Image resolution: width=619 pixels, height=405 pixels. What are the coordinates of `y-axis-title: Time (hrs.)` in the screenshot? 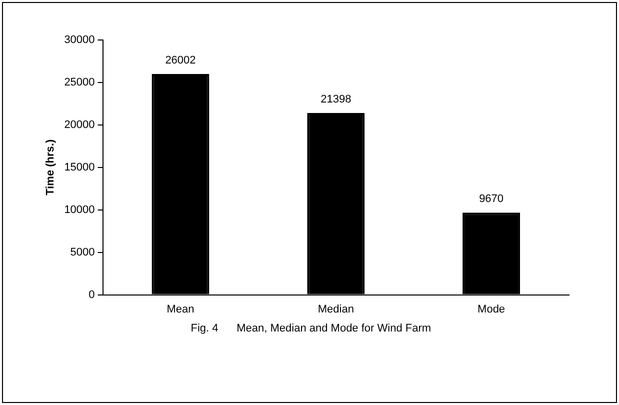 It's located at (50, 167).